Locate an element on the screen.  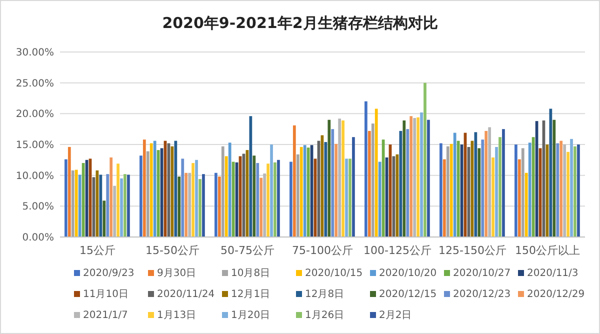
legend-label: 1月26日 is located at coordinates (324, 315).